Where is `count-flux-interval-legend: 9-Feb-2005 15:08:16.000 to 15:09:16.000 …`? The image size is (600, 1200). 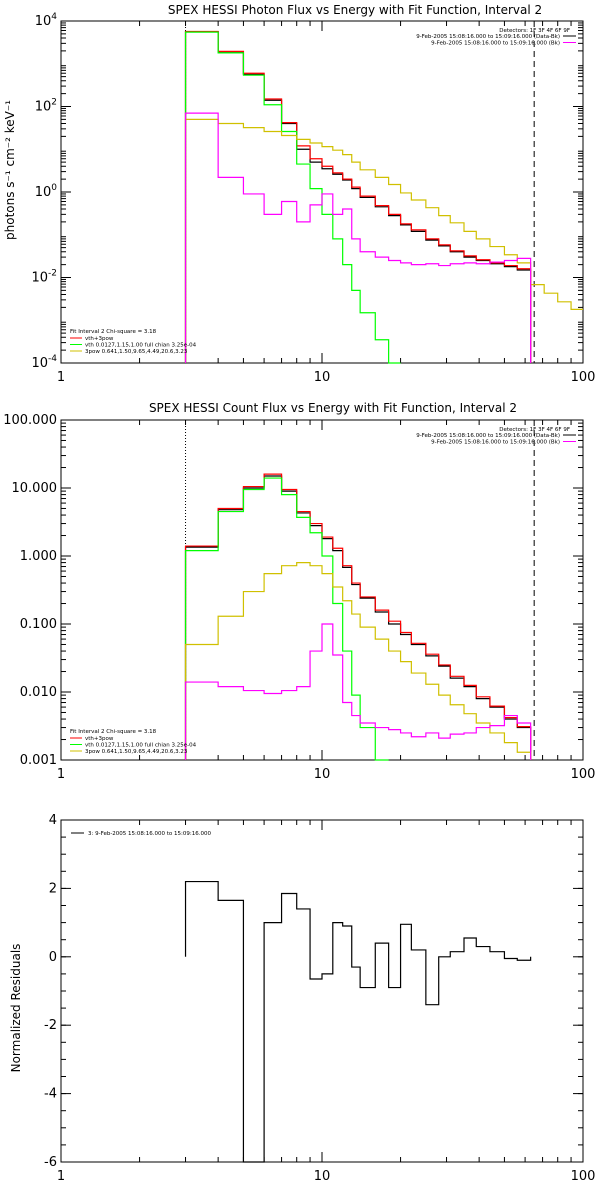
count-flux-interval-legend: 9-Feb-2005 15:08:16.000 to 15:09:16.000 … is located at coordinates (496, 439).